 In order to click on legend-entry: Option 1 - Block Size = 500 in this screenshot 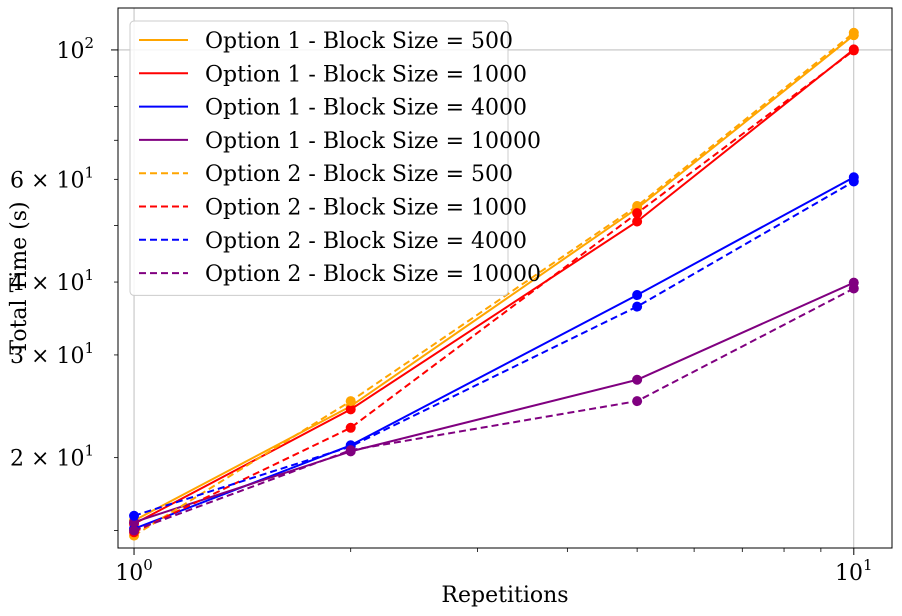, I will do `click(326, 41)`.